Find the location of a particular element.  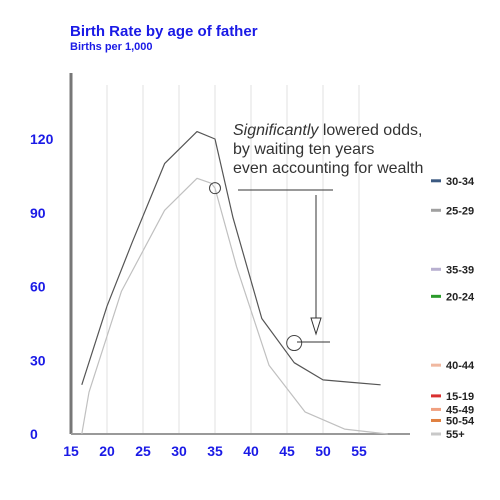

annotation-emphasis: Significantly is located at coordinates (276, 130).